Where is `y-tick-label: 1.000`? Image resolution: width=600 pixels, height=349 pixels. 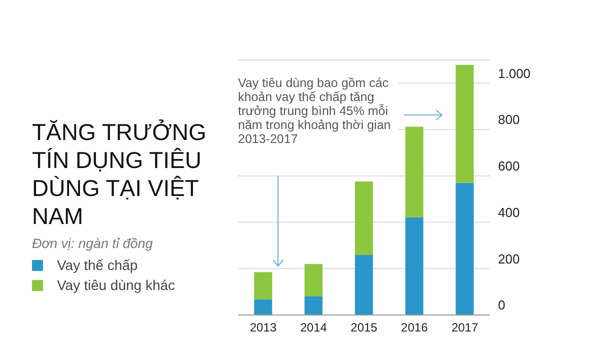
y-tick-label: 1.000 is located at coordinates (514, 73).